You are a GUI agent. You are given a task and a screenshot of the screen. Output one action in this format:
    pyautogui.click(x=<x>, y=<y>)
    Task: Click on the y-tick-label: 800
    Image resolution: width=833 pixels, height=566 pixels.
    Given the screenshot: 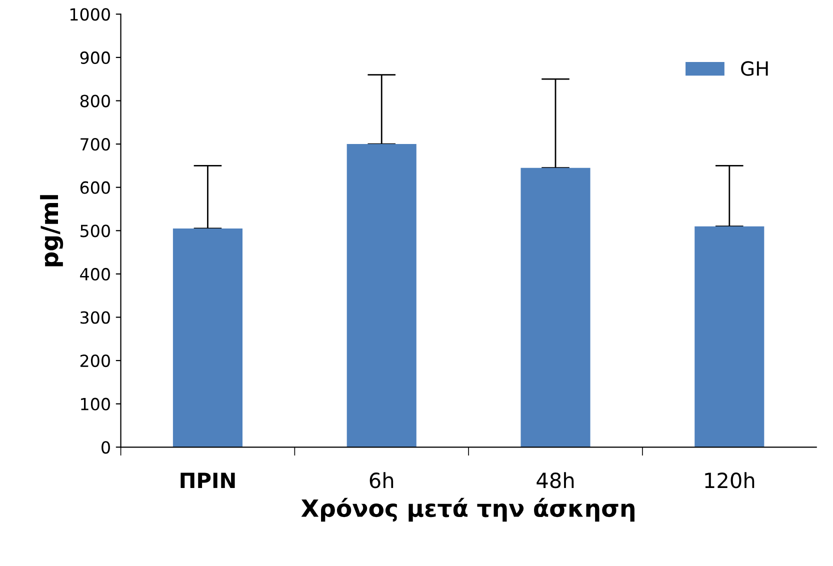 What is the action you would take?
    pyautogui.click(x=95, y=101)
    